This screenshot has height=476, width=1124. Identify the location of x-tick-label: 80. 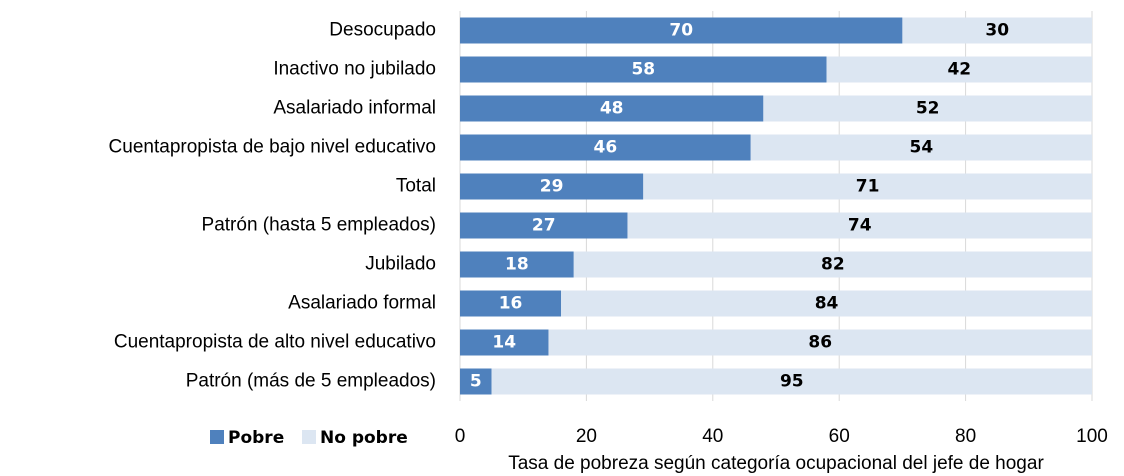
(965, 436).